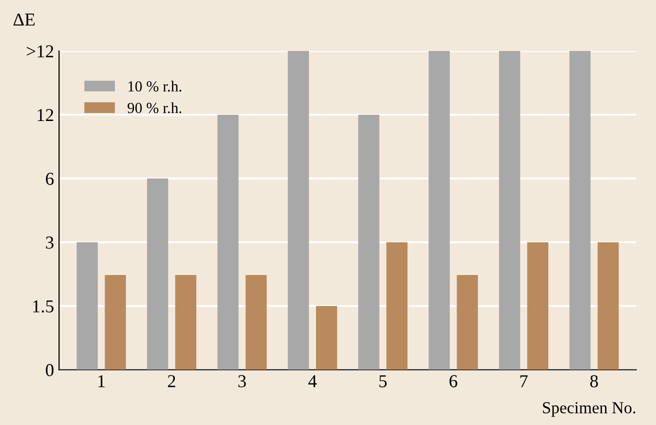 Image resolution: width=656 pixels, height=425 pixels. What do you see at coordinates (242, 381) in the screenshot?
I see `x-tick-label: 3` at bounding box center [242, 381].